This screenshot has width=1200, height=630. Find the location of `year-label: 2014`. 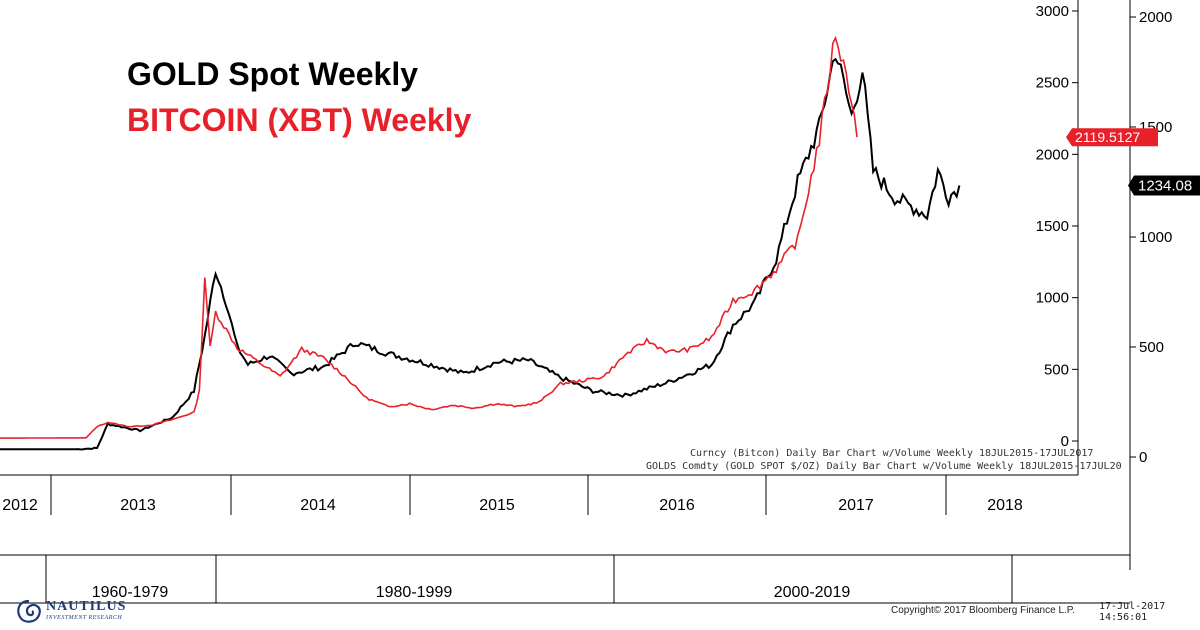

year-label: 2014 is located at coordinates (318, 505).